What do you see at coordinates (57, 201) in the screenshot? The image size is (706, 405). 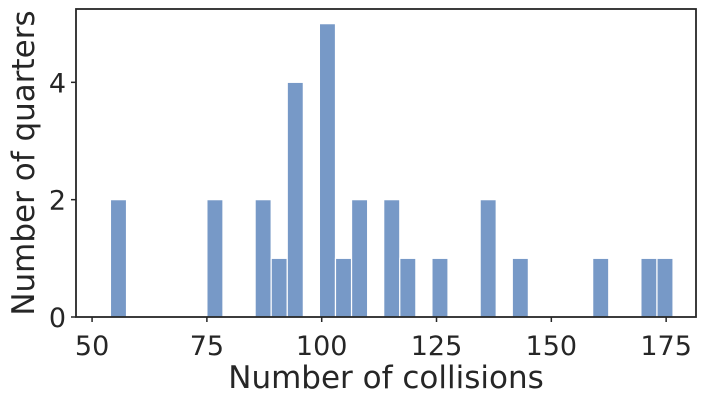 I see `y-tick-label: 2` at bounding box center [57, 201].